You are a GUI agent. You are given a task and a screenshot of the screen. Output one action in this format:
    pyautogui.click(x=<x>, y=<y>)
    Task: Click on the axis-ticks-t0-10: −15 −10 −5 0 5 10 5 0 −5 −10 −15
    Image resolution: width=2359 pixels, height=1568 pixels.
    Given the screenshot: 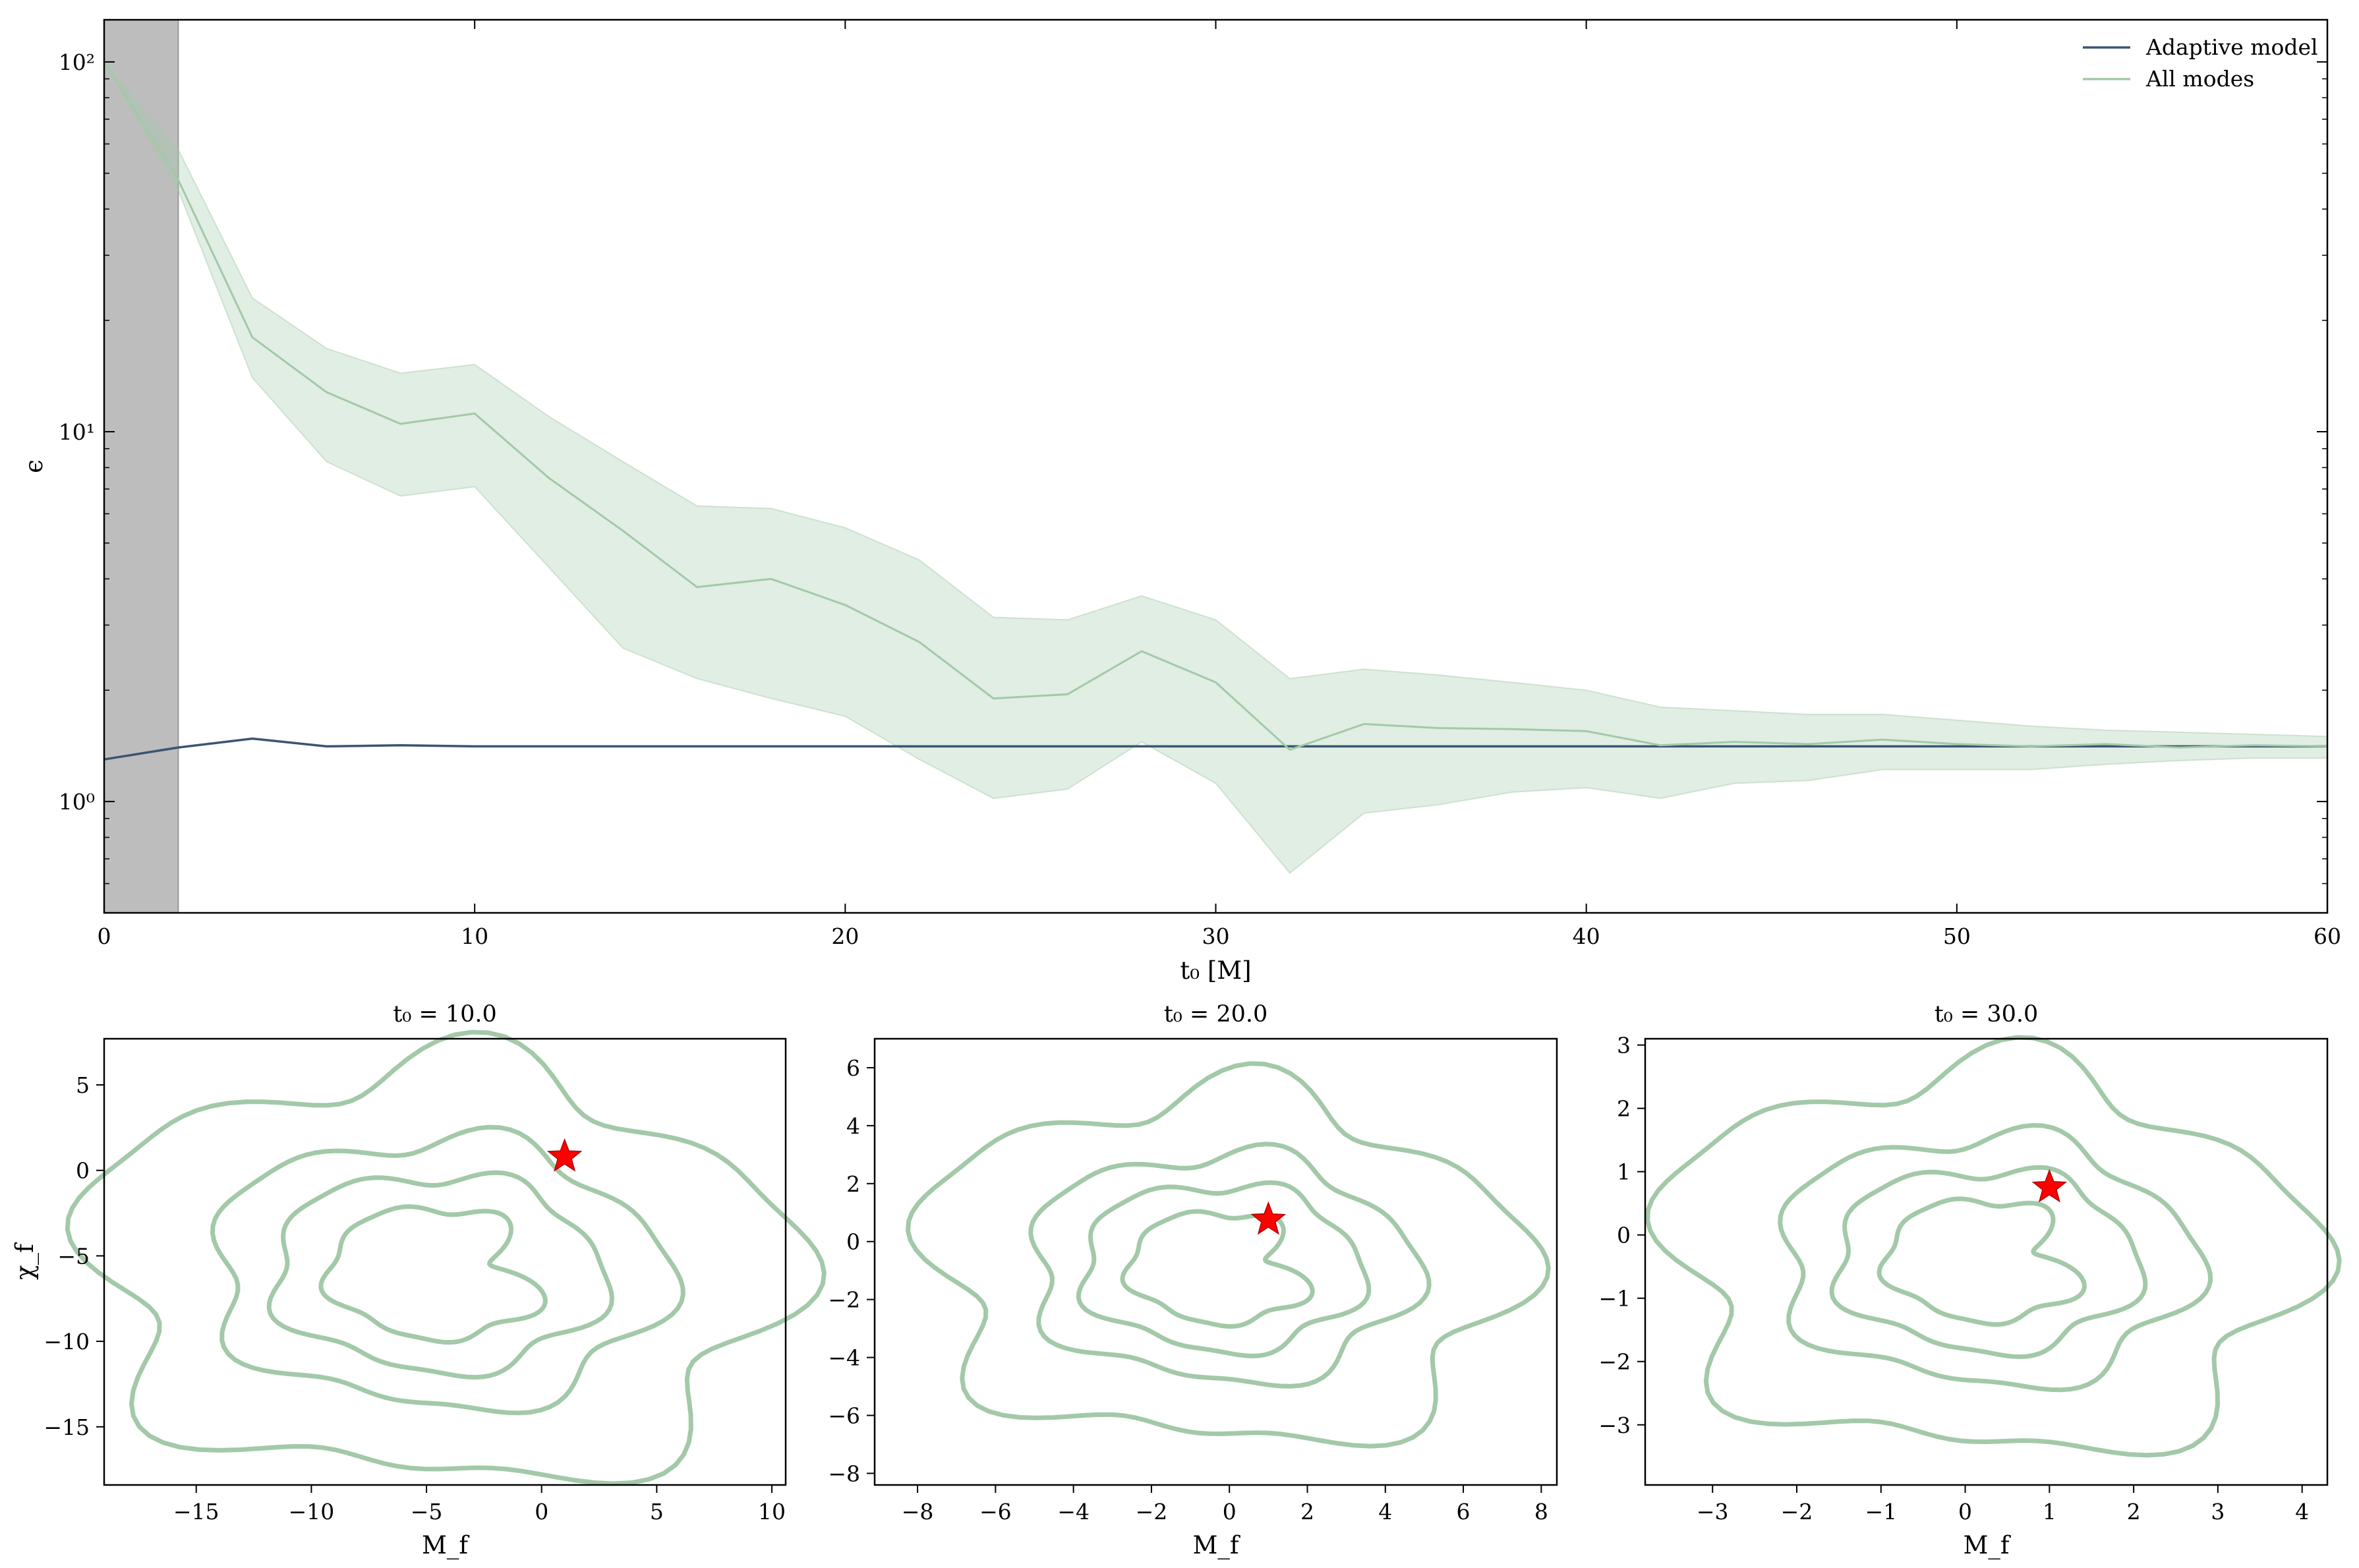 What is the action you would take?
    pyautogui.click(x=415, y=1298)
    